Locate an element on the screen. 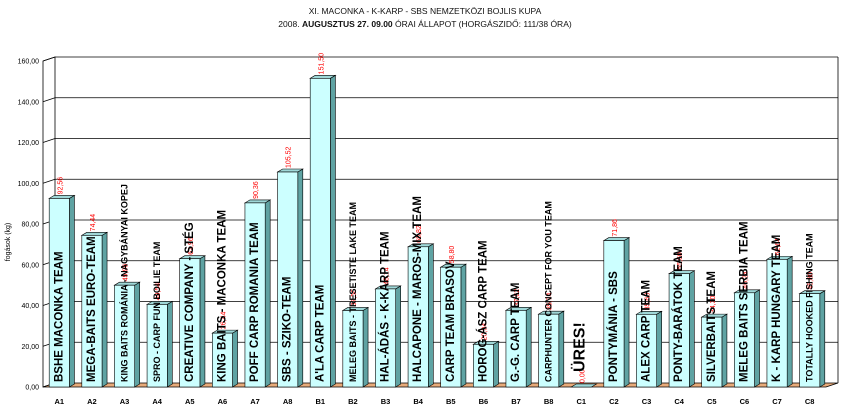 The height and width of the screenshot is (414, 850). x-tick-label: A7 is located at coordinates (255, 401).